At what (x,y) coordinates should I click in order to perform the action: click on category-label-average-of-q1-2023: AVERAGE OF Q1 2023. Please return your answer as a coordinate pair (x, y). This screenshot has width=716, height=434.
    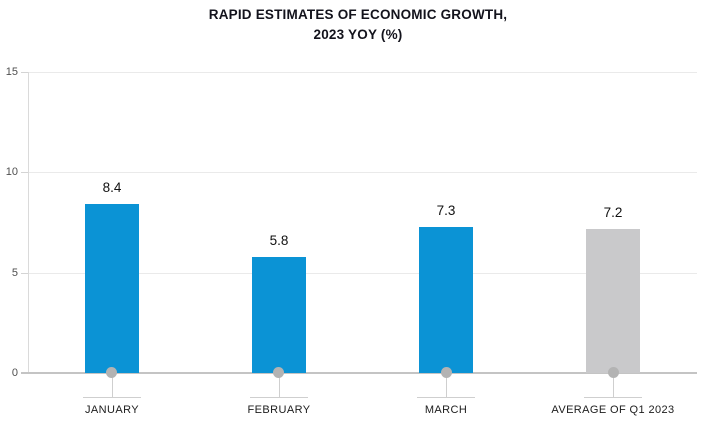
    Looking at the image, I should click on (613, 410).